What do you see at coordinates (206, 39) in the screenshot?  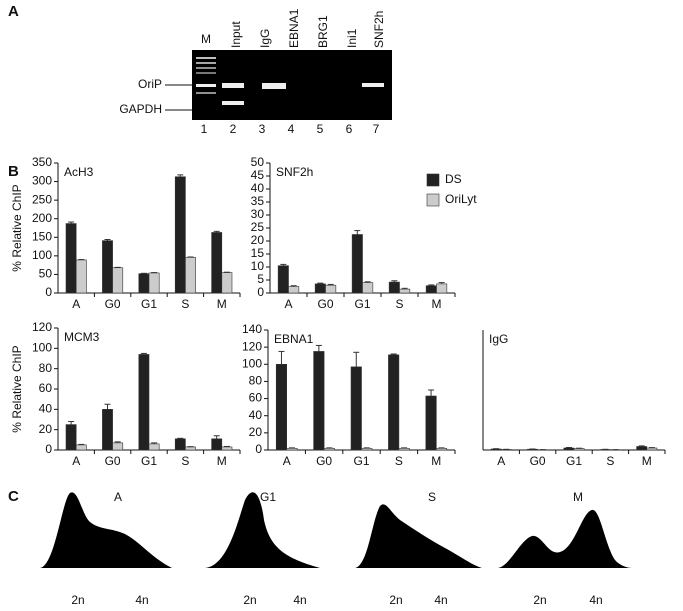 I see `lane-label: M` at bounding box center [206, 39].